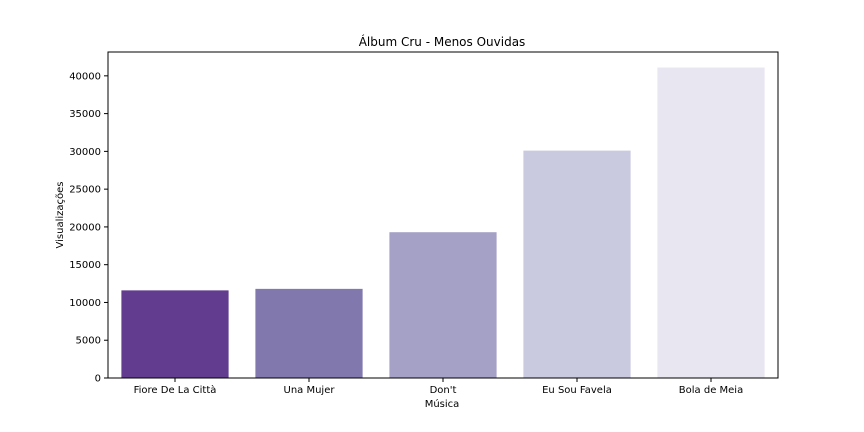  I want to click on x-axis-label: Música, so click(442, 404).